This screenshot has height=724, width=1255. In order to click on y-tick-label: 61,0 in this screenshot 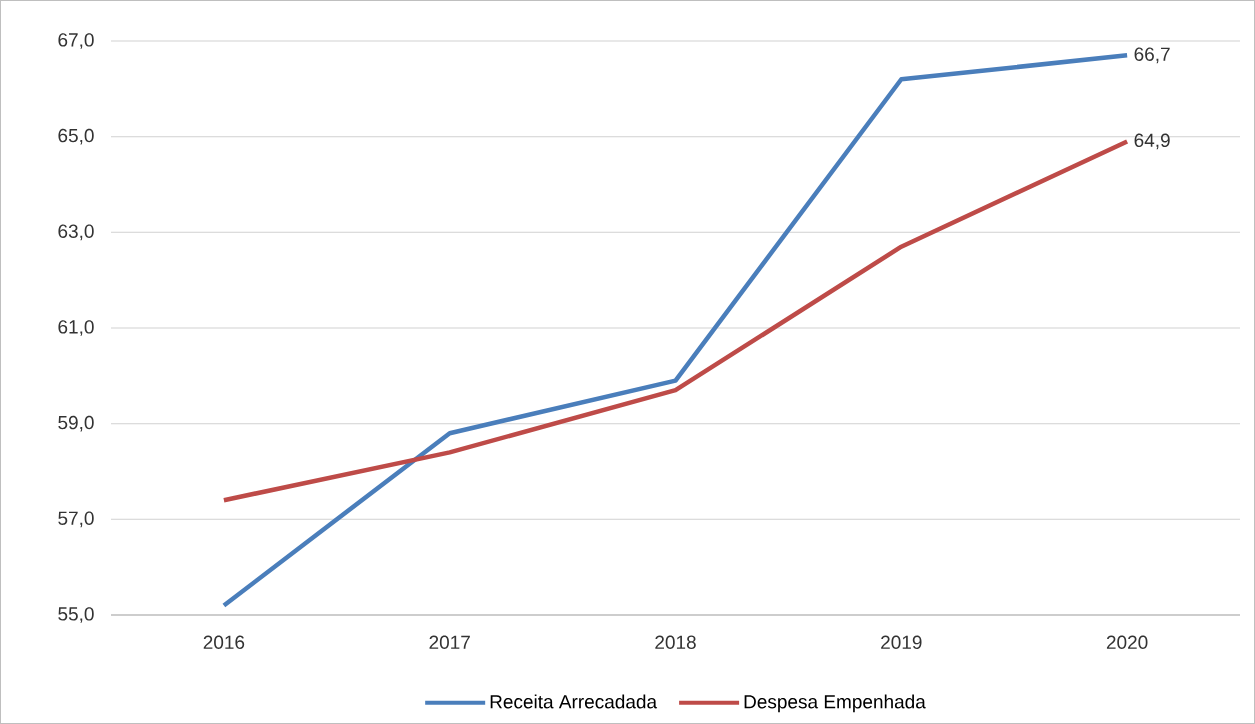, I will do `click(76, 328)`.